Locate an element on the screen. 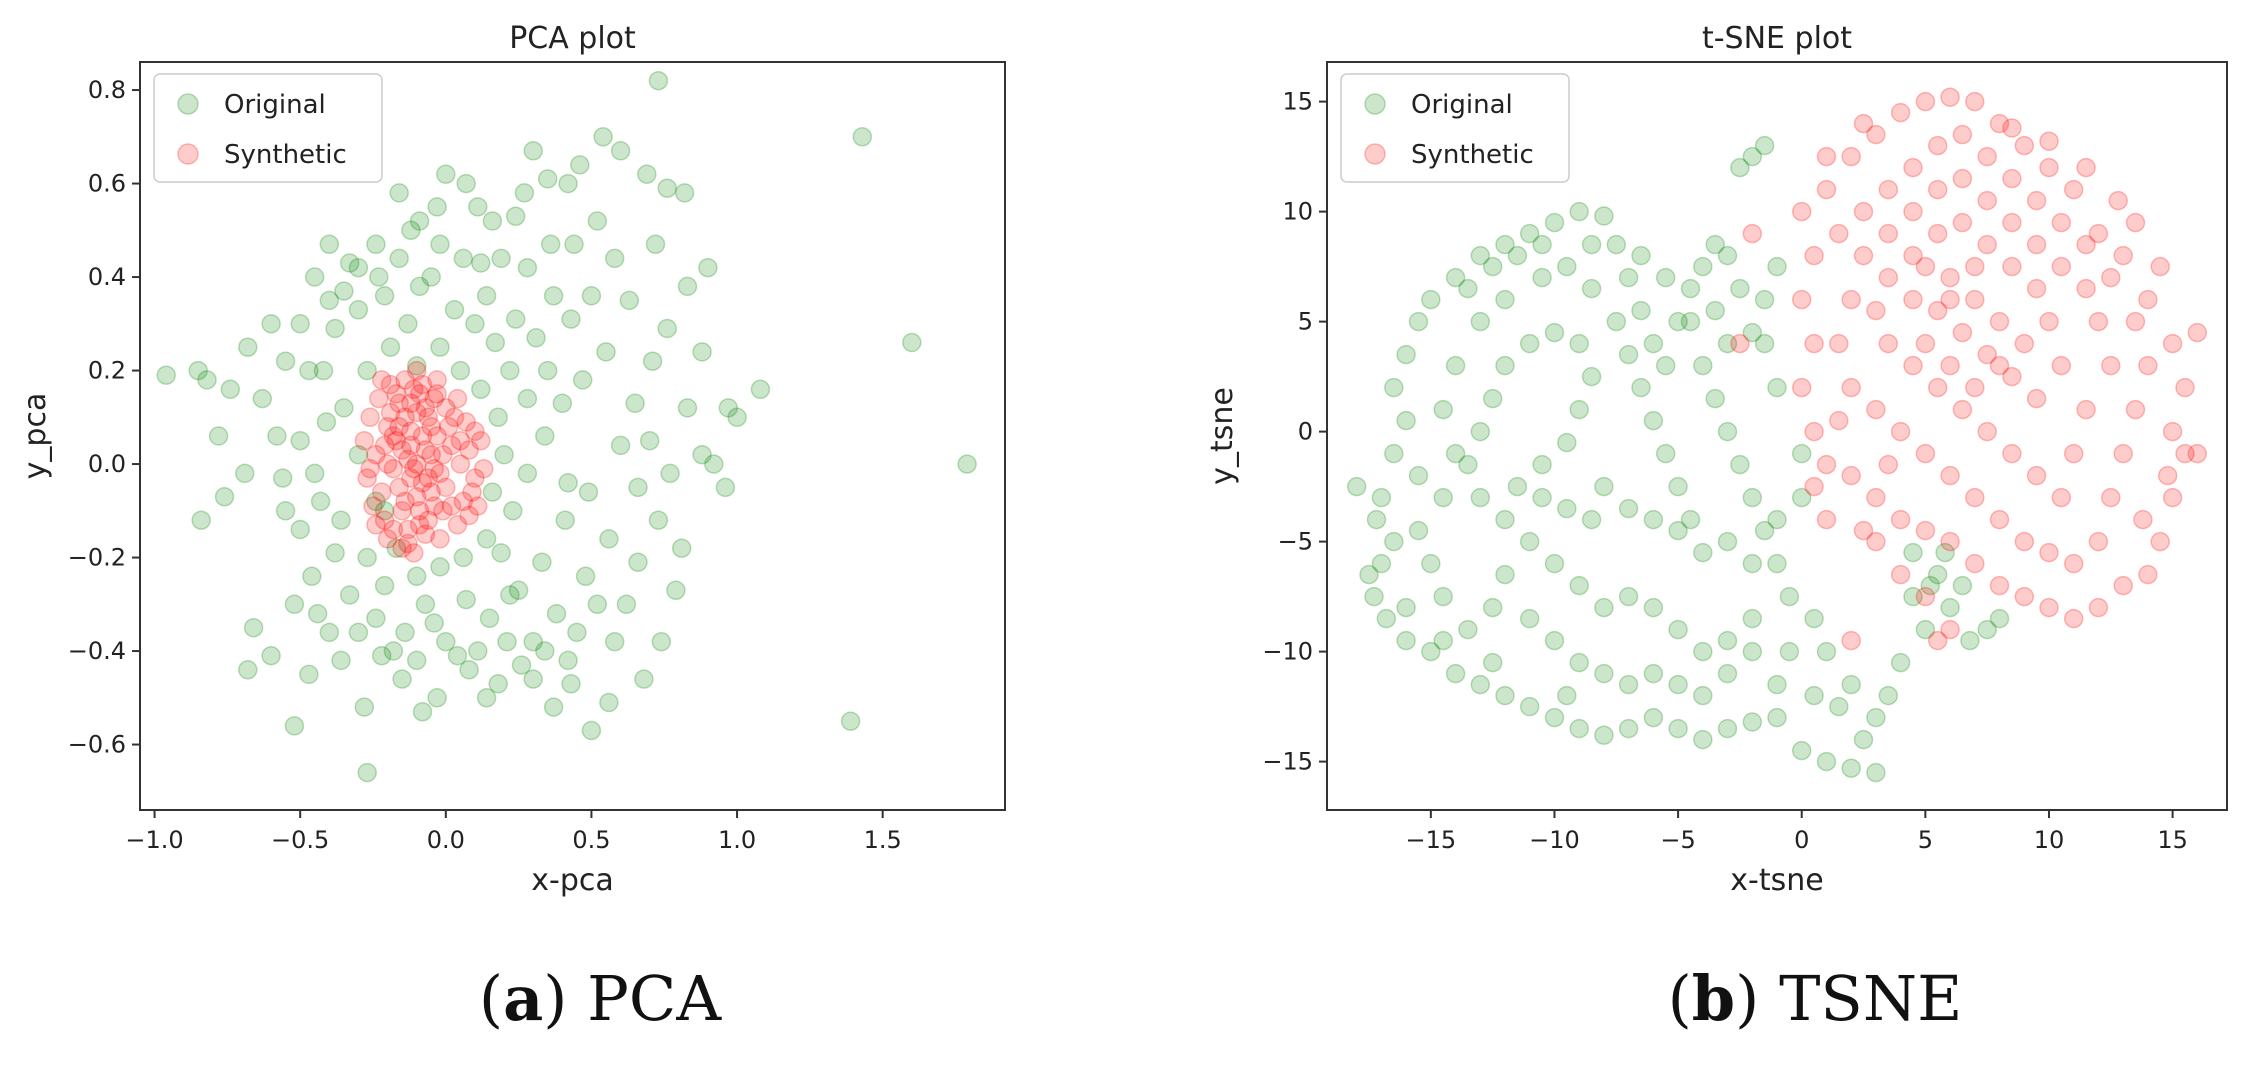 The height and width of the screenshot is (1091, 2241). tsne-x-tick-label: 0 is located at coordinates (1801, 840).